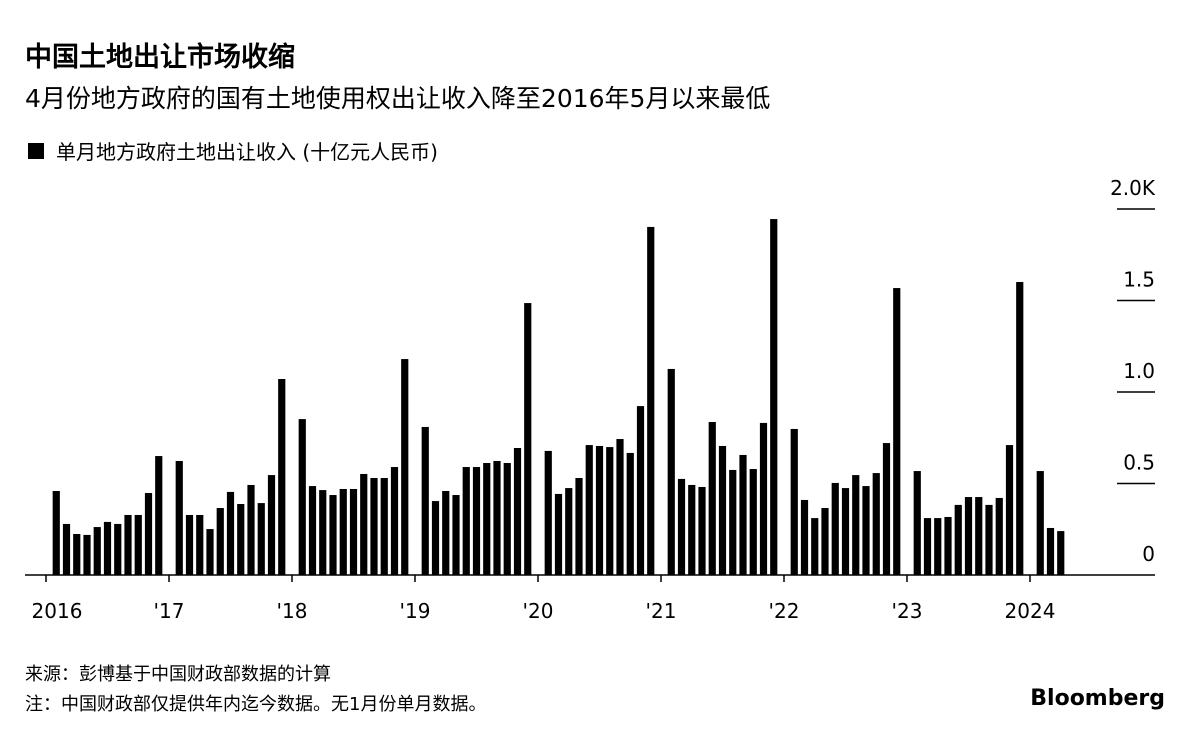 Image resolution: width=1200 pixels, height=743 pixels. I want to click on note: 注：中国财政部仅提供年内迄今数据。无1月份单月数据。, so click(255, 704).